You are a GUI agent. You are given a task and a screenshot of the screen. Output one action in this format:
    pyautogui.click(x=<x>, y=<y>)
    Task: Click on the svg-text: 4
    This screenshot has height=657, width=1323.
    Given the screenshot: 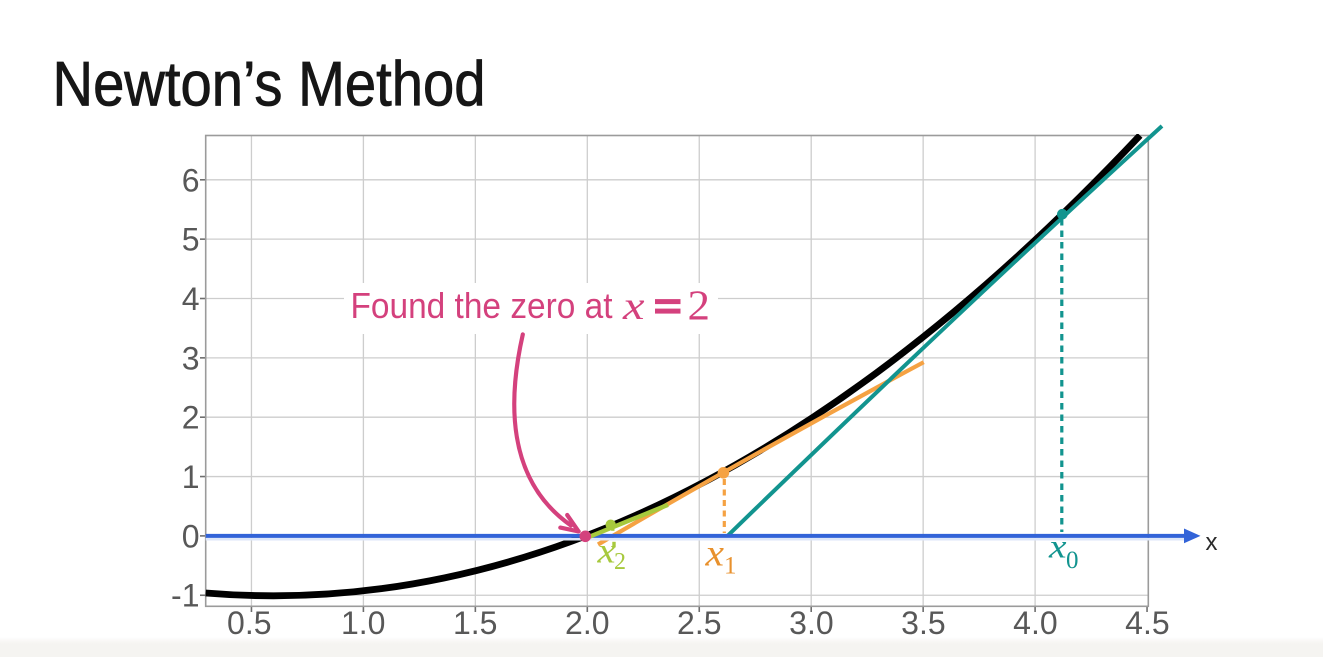 What is the action you would take?
    pyautogui.click(x=191, y=299)
    